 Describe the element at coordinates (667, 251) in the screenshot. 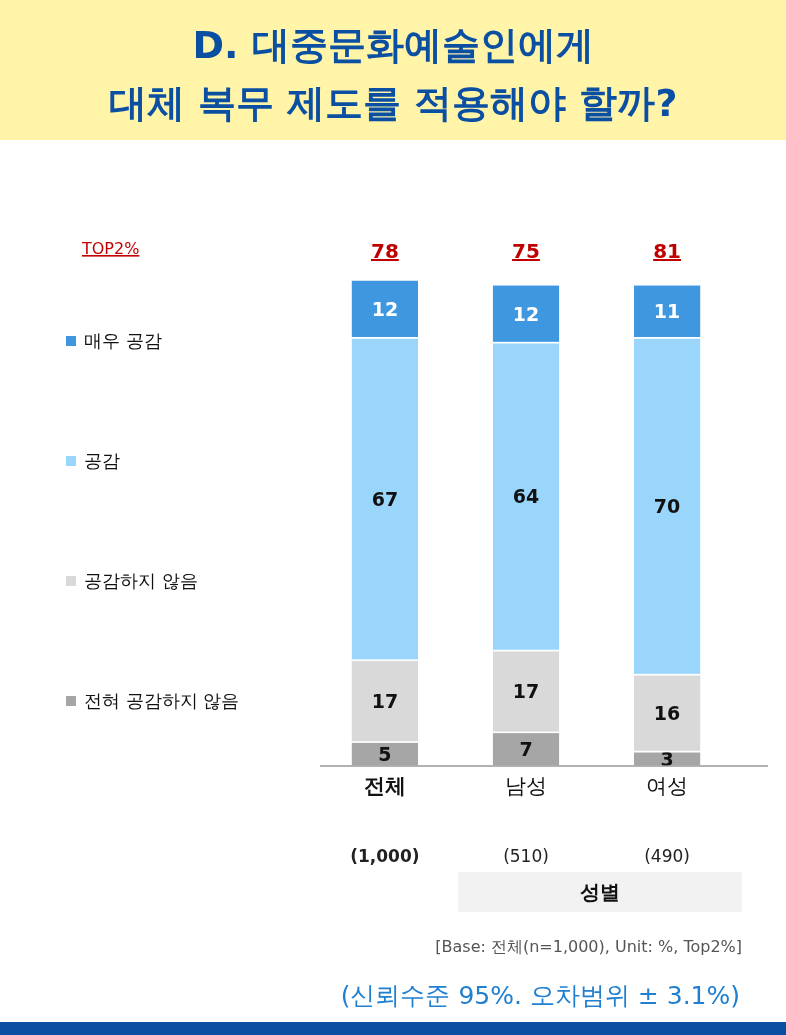

I see `text: 81` at that location.